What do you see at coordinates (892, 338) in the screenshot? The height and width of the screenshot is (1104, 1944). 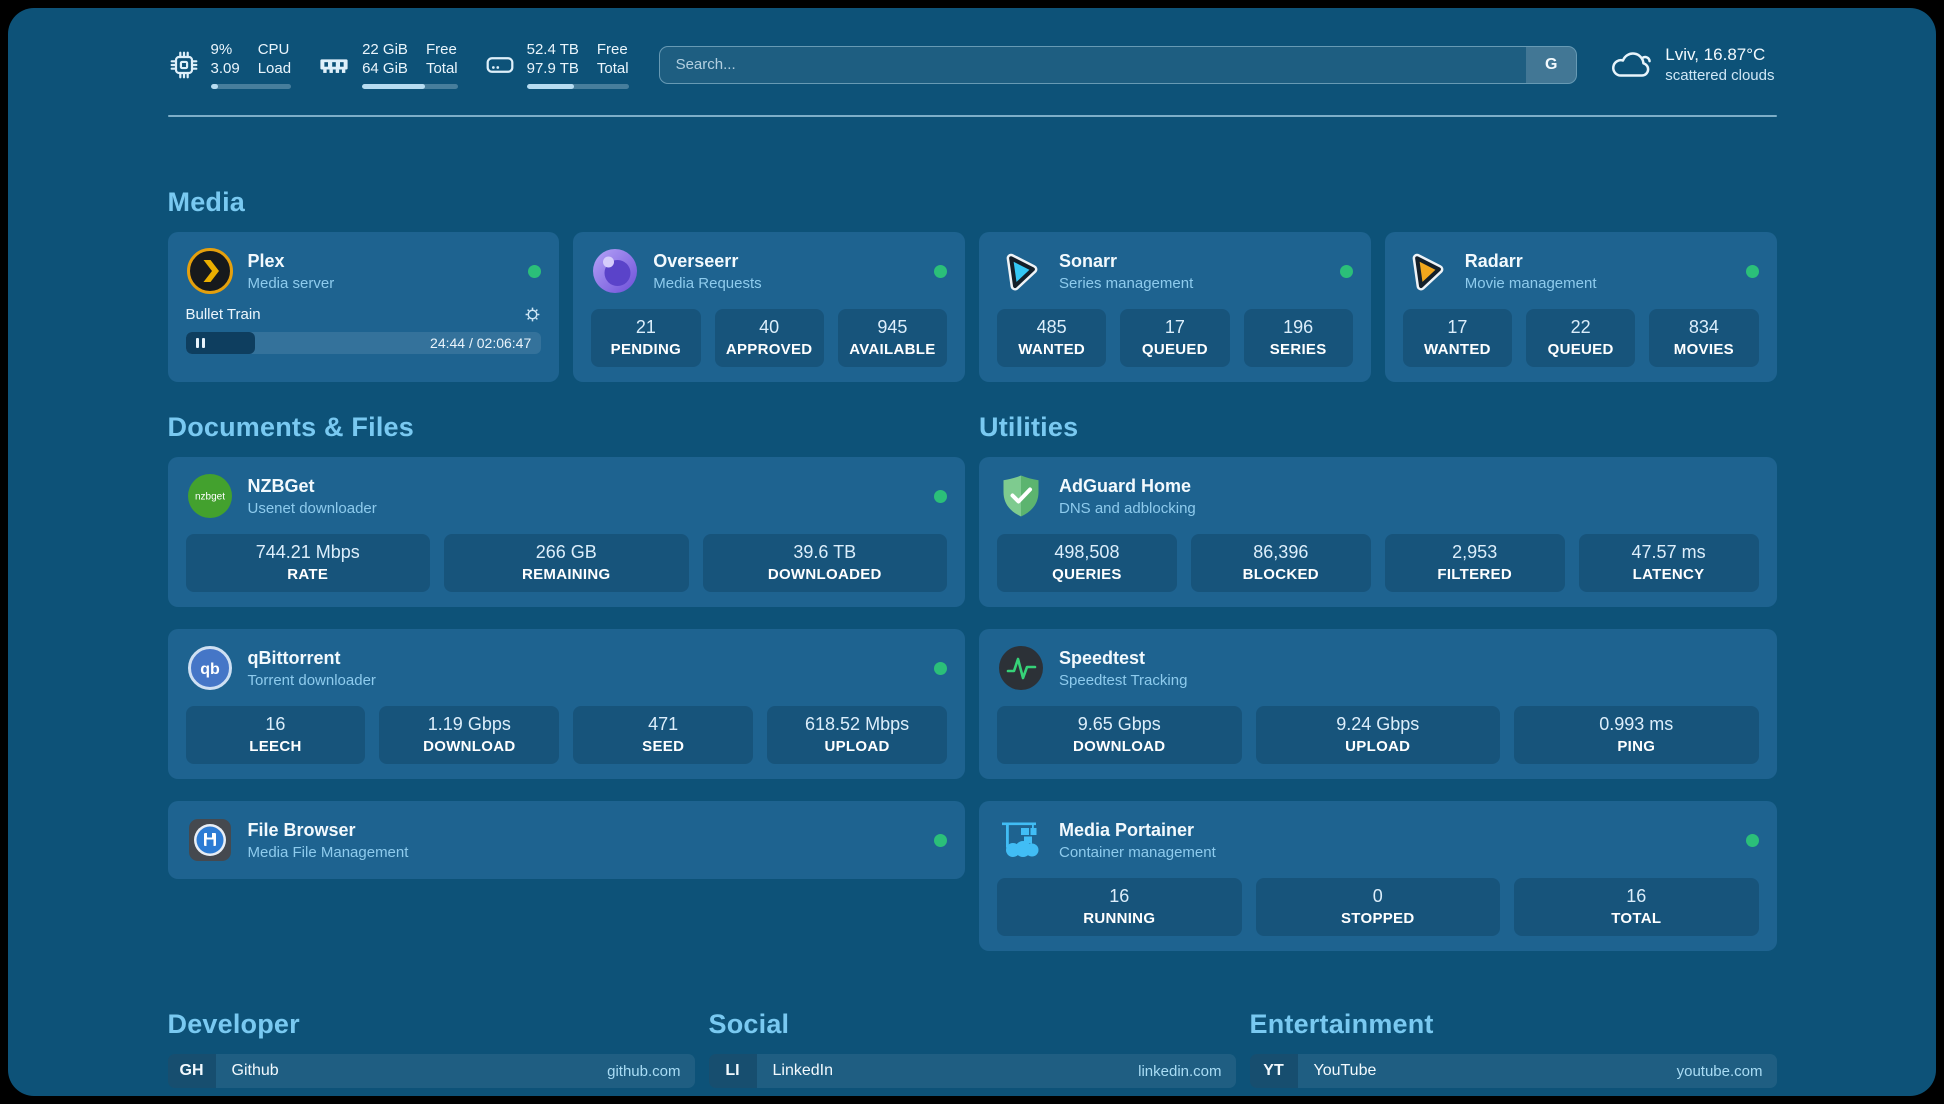 I see `stat-tile: 945 AVAILABLE` at bounding box center [892, 338].